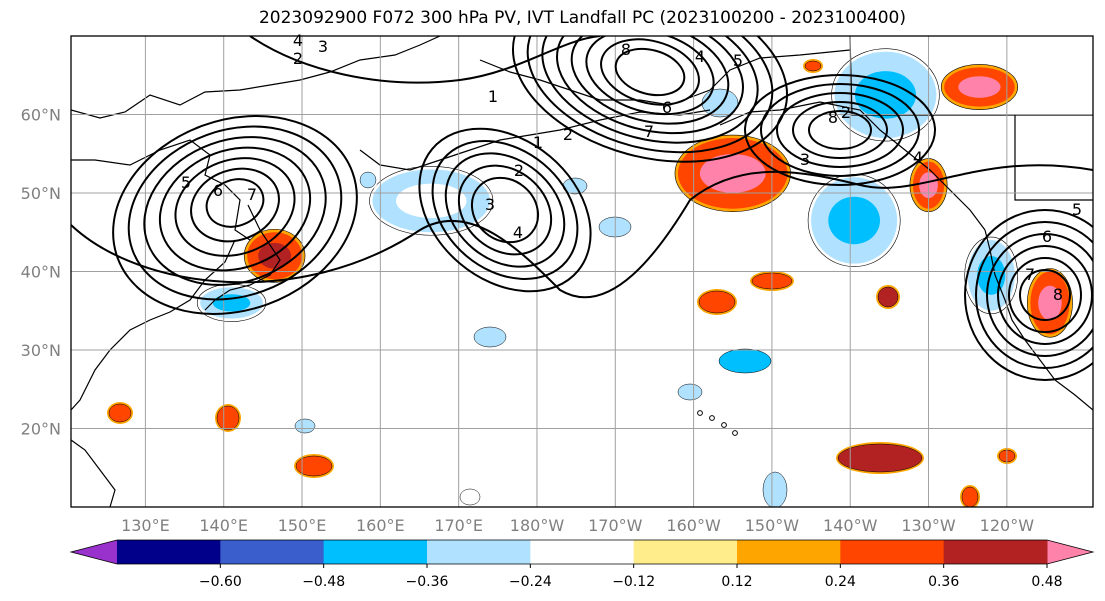 This screenshot has width=1105, height=601. Describe the element at coordinates (772, 525) in the screenshot. I see `x-tick-label: 150°W` at that location.